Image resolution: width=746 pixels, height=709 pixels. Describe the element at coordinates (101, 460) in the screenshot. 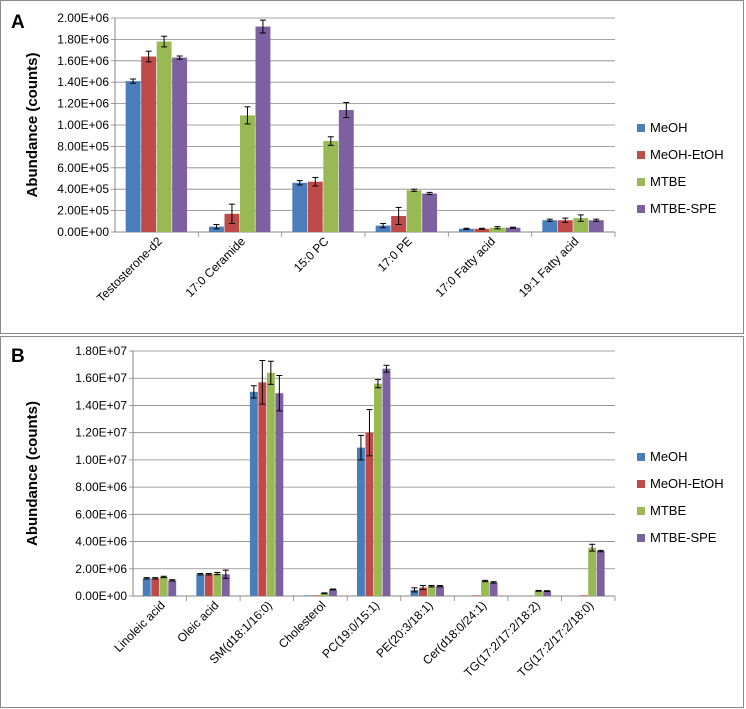

I see `y-tick-label: 1.00E+07` at that location.